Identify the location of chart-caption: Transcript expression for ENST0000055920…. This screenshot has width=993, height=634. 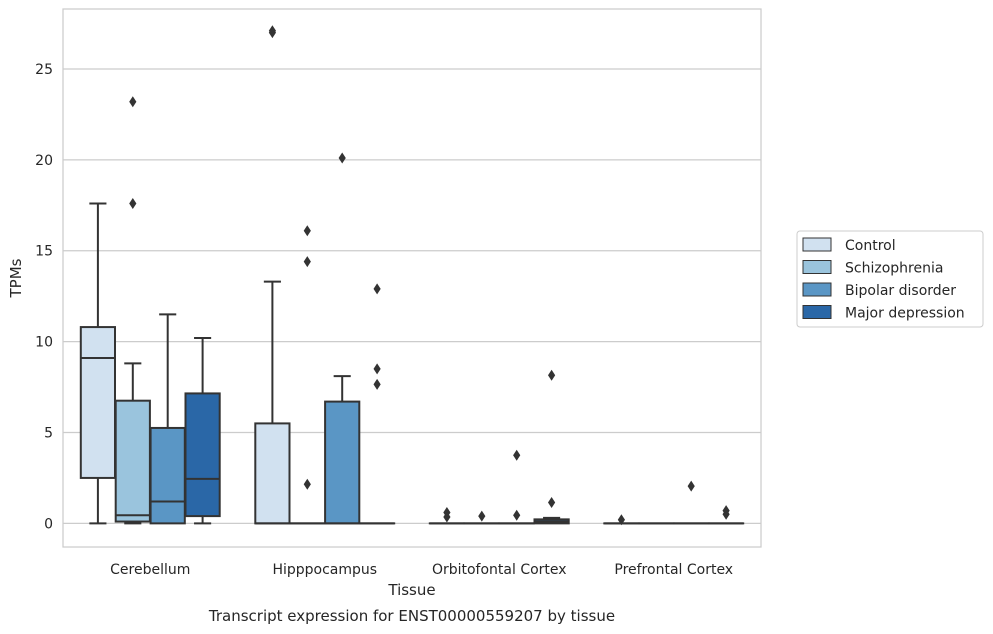
(411, 616).